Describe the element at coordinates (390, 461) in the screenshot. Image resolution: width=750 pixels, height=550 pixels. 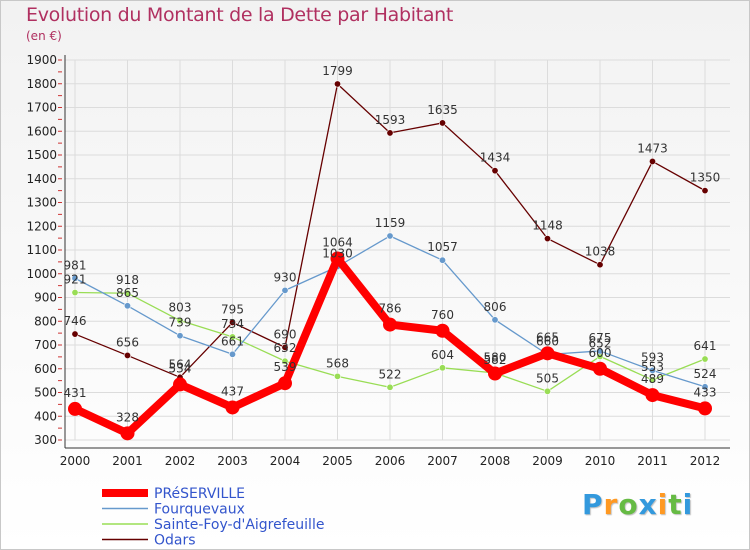
I see `x-tick-label: 2006` at that location.